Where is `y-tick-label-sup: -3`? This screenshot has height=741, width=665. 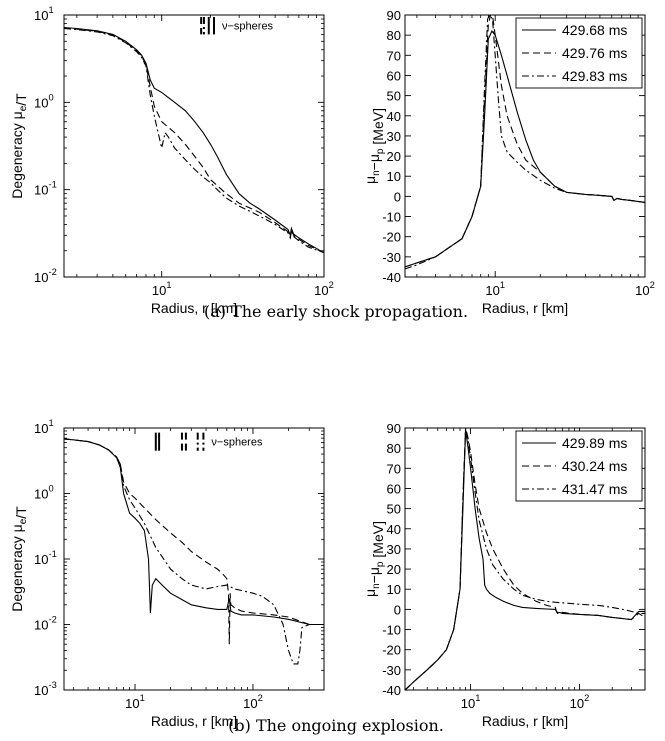 y-tick-label-sup: -3 is located at coordinates (52, 685).